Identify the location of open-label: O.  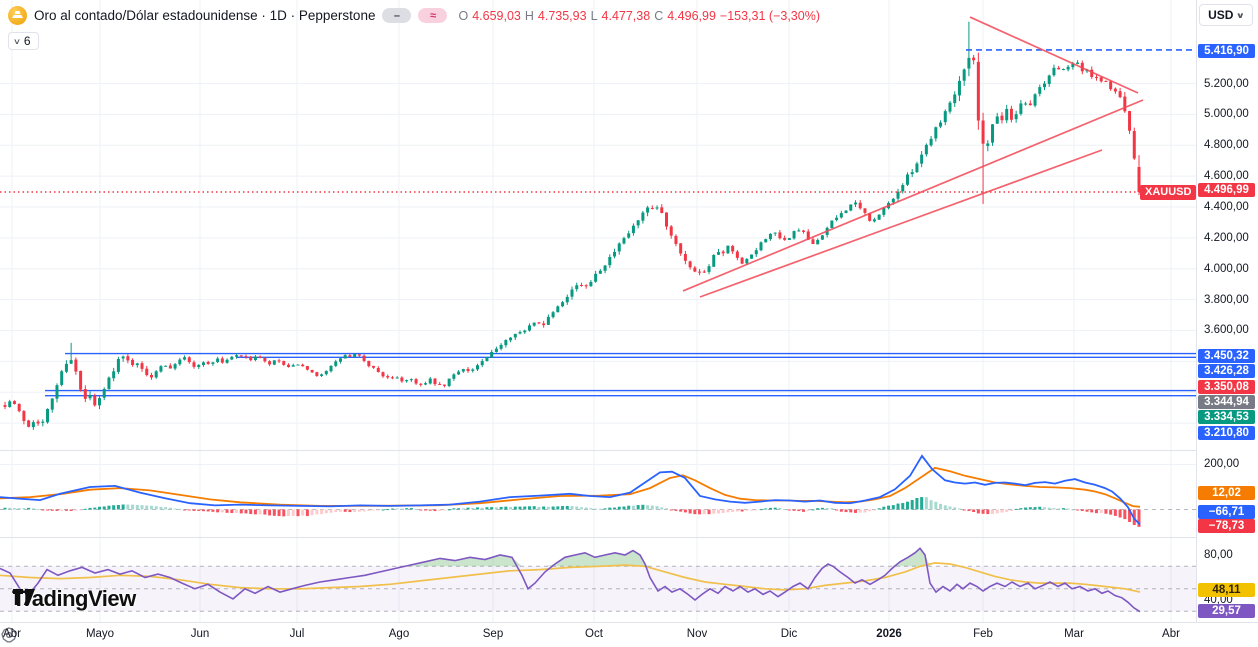
(463, 15).